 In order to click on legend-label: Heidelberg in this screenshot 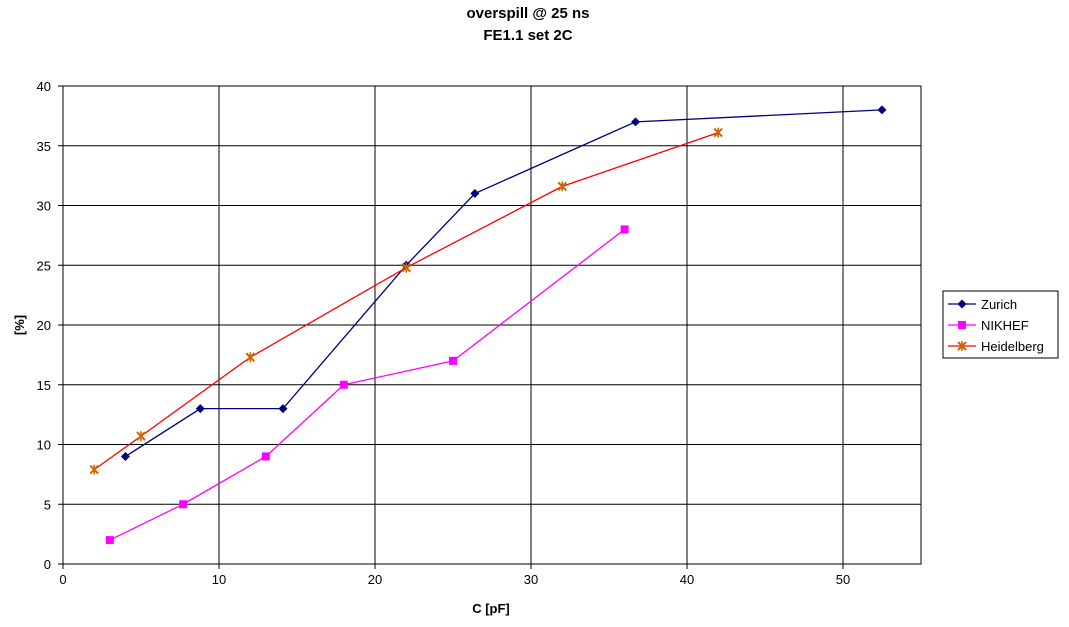, I will do `click(1012, 346)`.